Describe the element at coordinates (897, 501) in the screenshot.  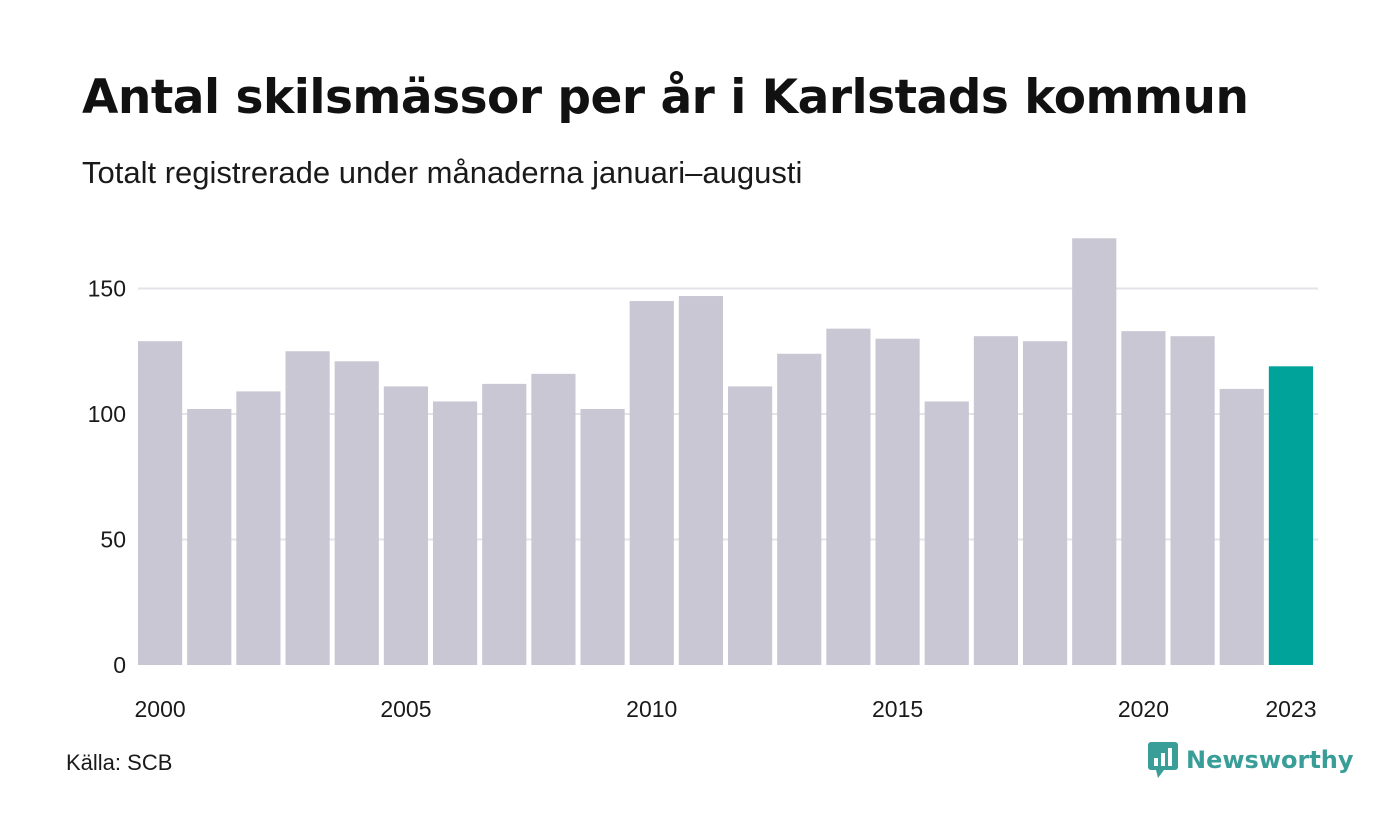
I see `bar-2015` at that location.